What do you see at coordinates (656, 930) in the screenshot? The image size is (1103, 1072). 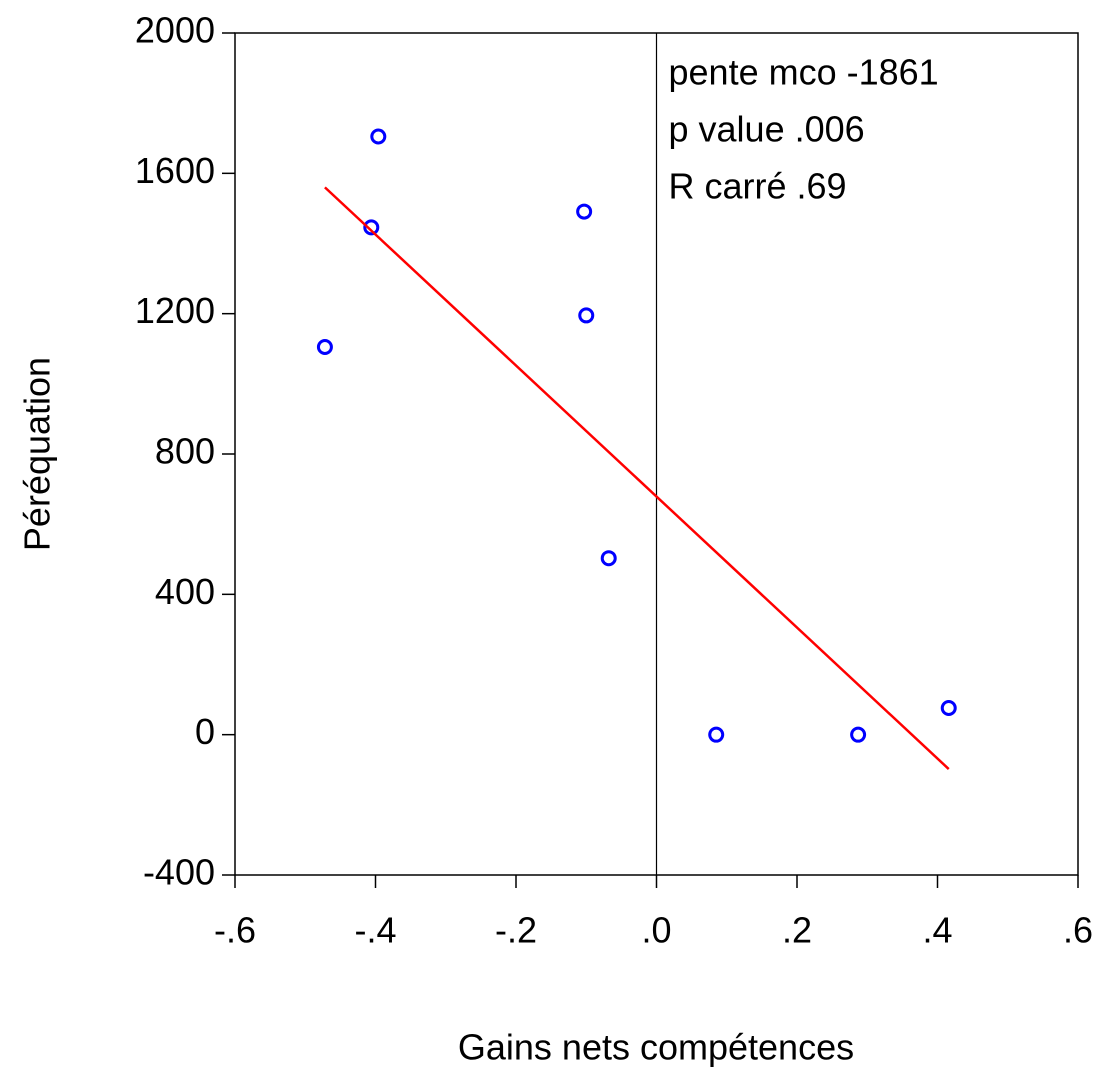 I see `x-tick-label: .0` at bounding box center [656, 930].